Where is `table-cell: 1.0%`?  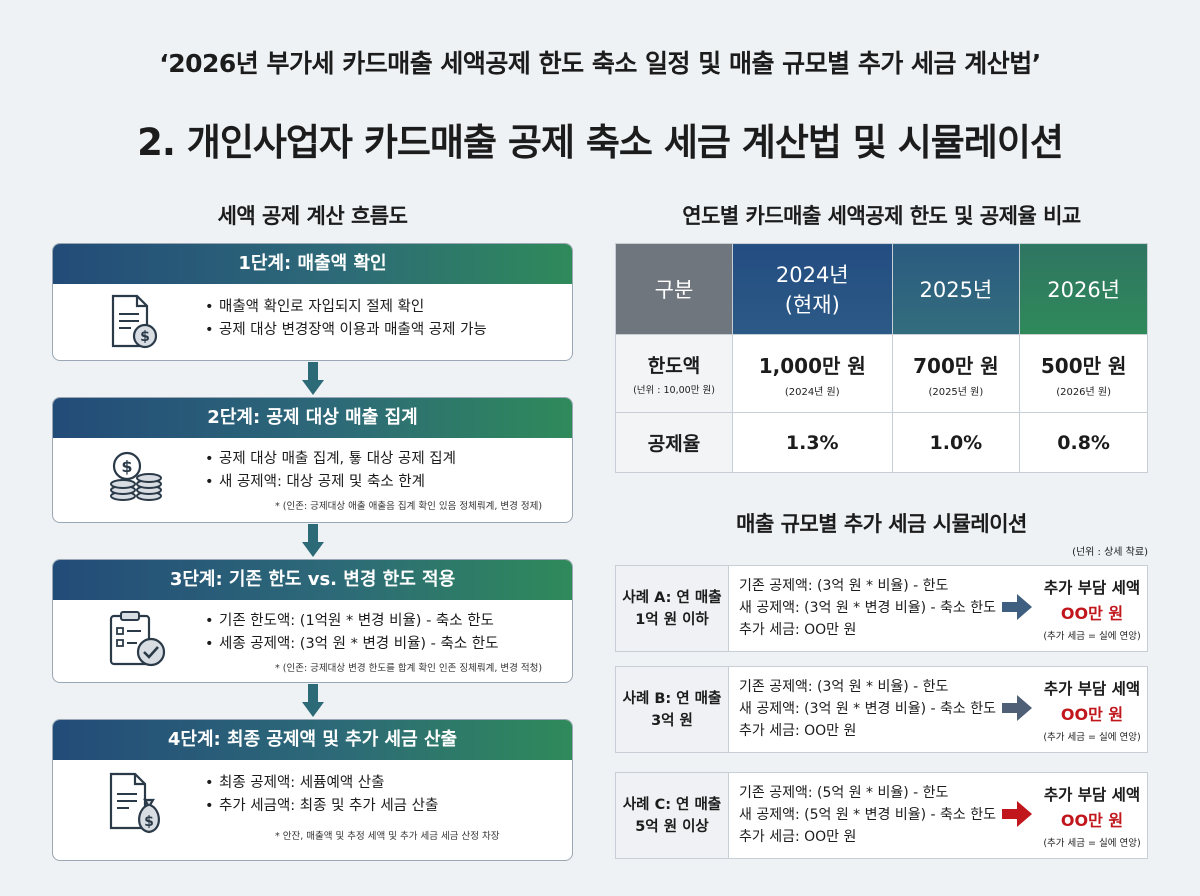 table-cell: 1.0% is located at coordinates (956, 442).